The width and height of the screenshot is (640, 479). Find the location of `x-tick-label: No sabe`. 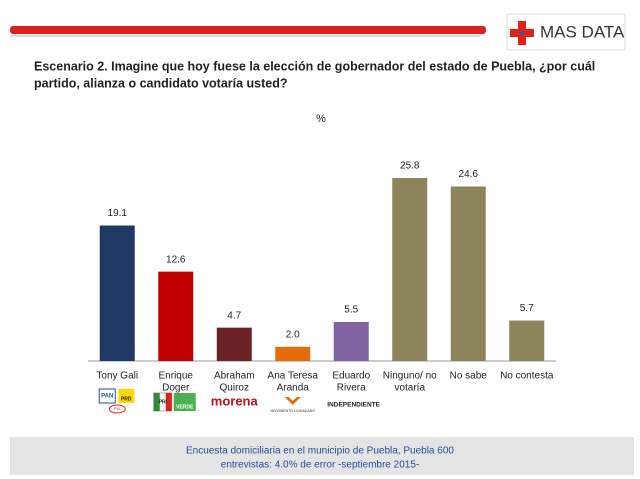

x-tick-label: No sabe is located at coordinates (469, 376).